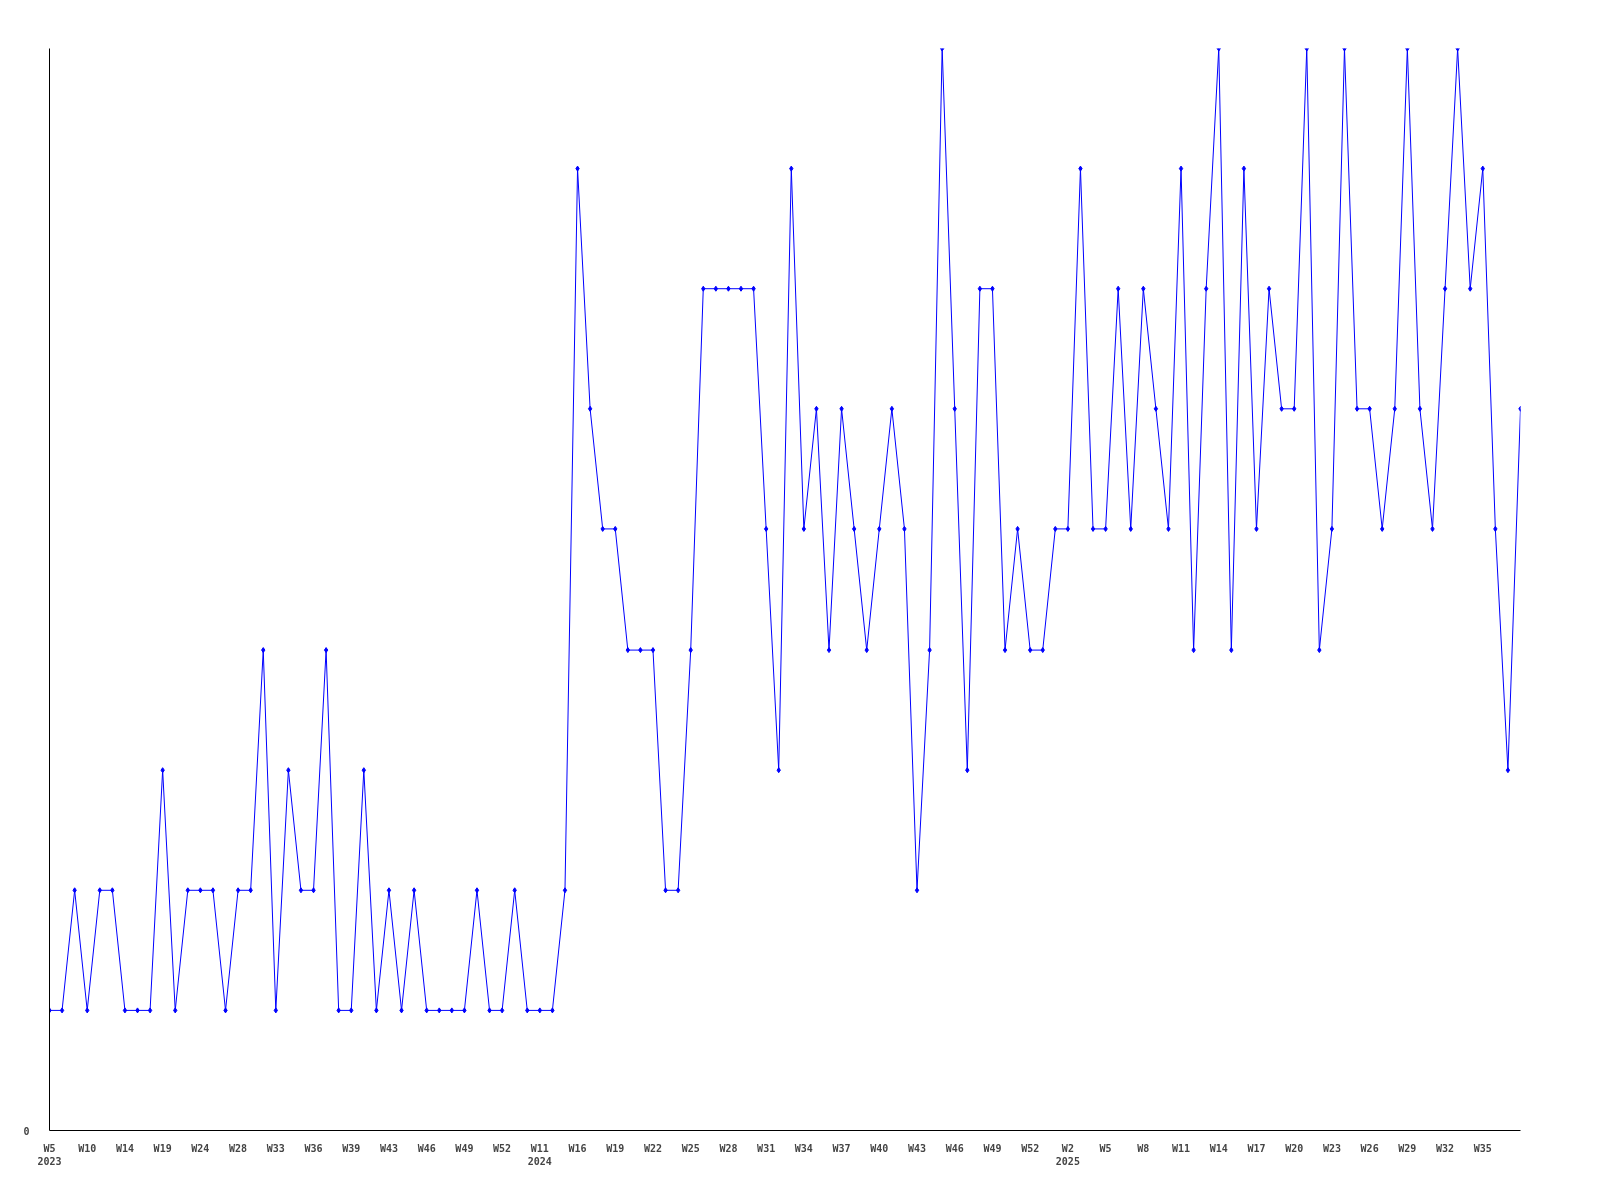  What do you see at coordinates (1294, 1148) in the screenshot?
I see `x-tick-label: W20` at bounding box center [1294, 1148].